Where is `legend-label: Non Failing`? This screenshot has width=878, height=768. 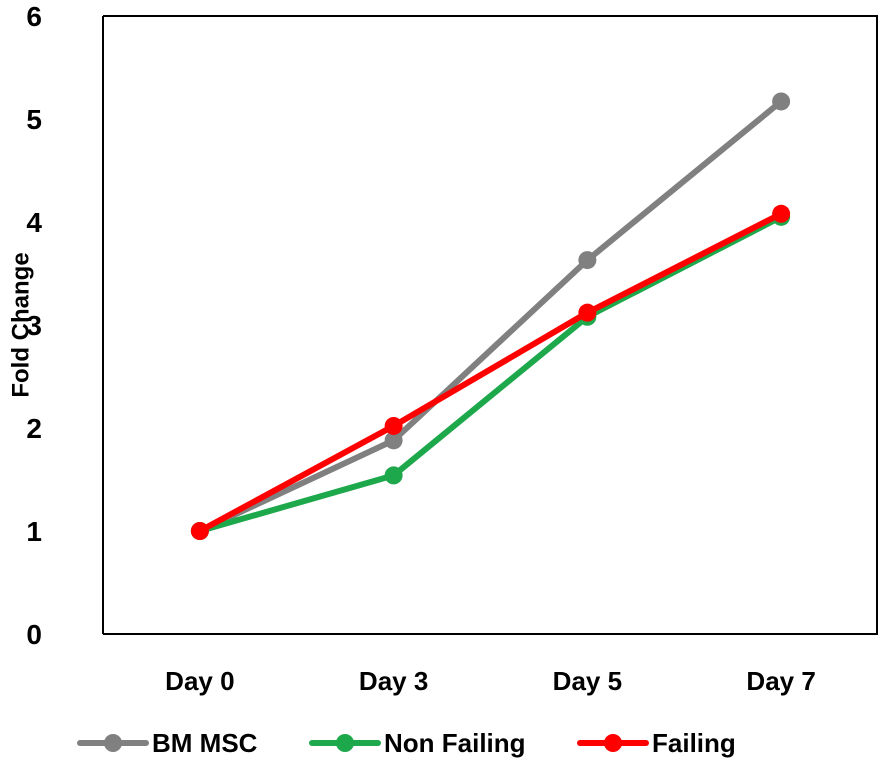
legend-label: Non Failing is located at coordinates (455, 743).